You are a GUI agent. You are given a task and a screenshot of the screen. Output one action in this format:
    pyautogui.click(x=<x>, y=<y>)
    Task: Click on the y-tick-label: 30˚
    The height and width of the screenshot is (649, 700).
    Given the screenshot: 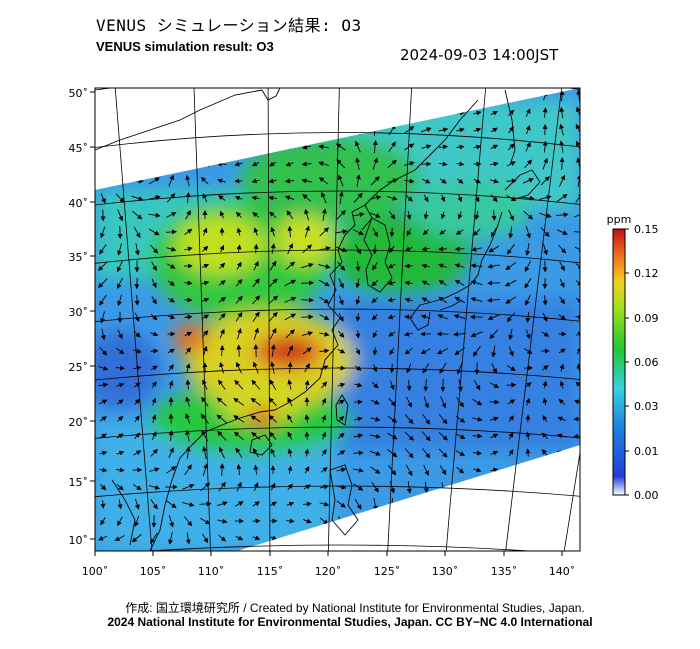 What is the action you would take?
    pyautogui.click(x=79, y=312)
    